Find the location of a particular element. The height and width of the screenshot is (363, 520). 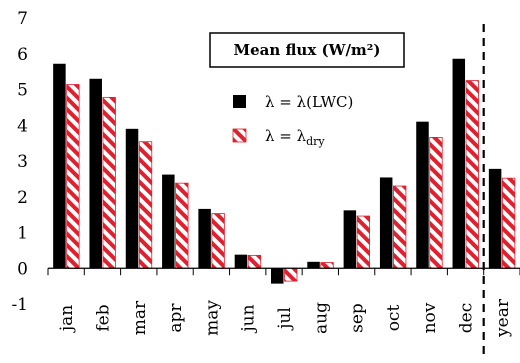

x-tick-label: dec is located at coordinates (467, 318).